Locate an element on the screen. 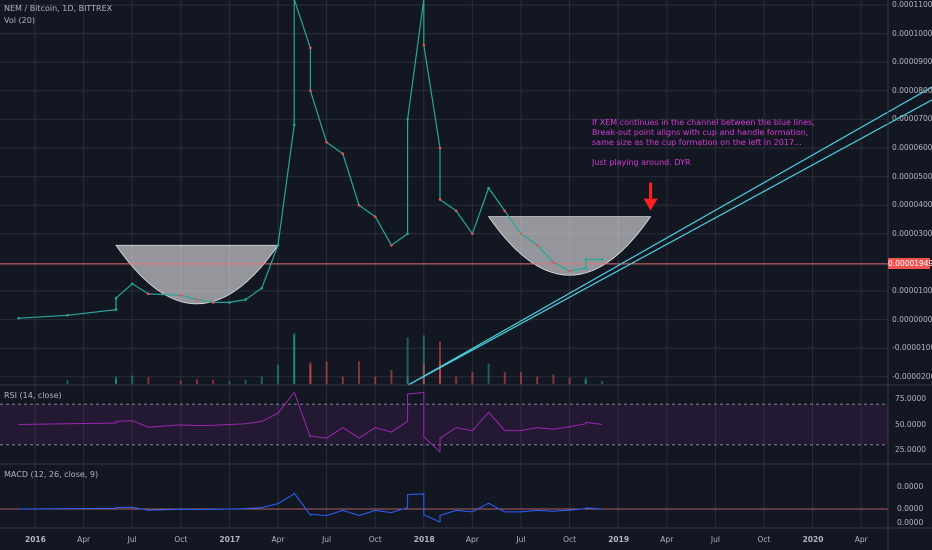  macd-panel is located at coordinates (444, 507).